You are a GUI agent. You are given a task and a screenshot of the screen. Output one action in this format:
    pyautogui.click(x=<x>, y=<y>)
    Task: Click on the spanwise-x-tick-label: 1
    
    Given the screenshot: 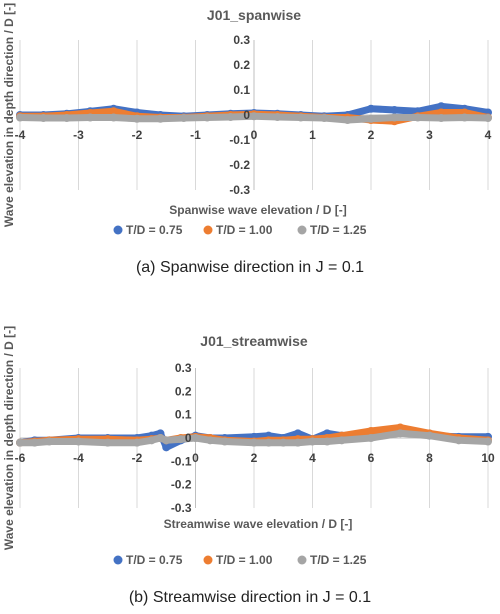 What is the action you would take?
    pyautogui.click(x=312, y=135)
    